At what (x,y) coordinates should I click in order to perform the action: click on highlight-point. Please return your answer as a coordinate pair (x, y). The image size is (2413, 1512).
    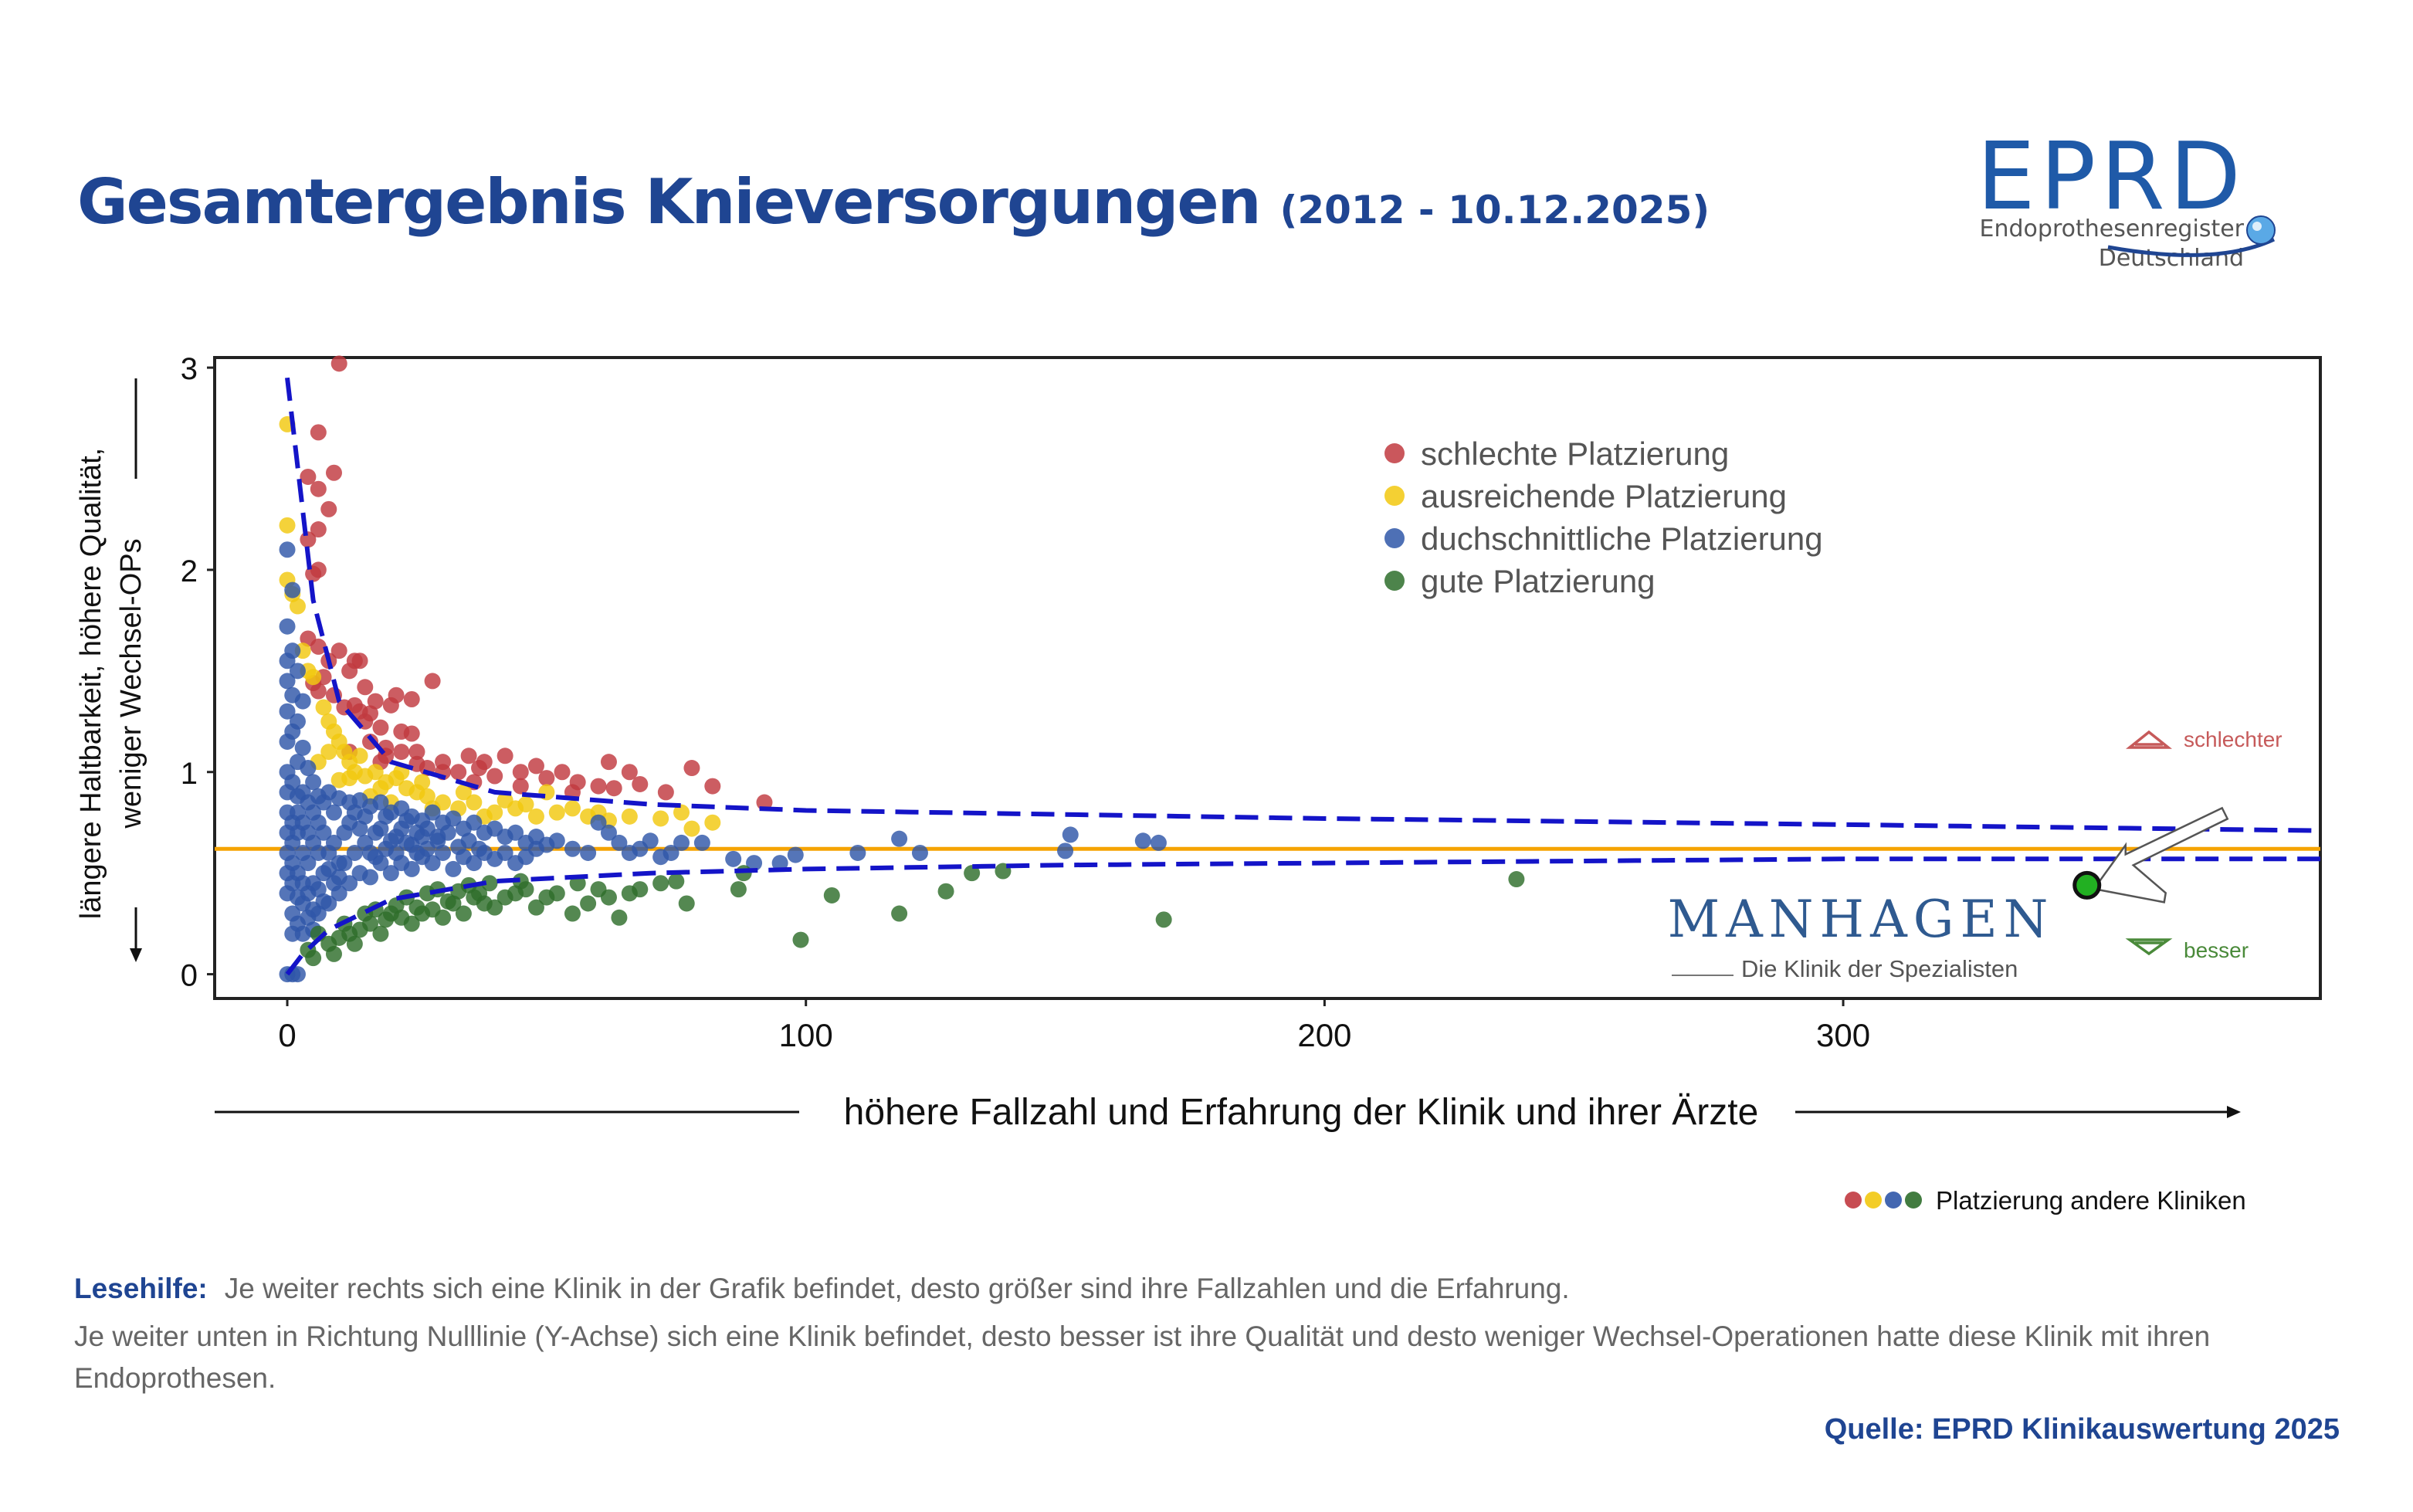
    Looking at the image, I should click on (2087, 885).